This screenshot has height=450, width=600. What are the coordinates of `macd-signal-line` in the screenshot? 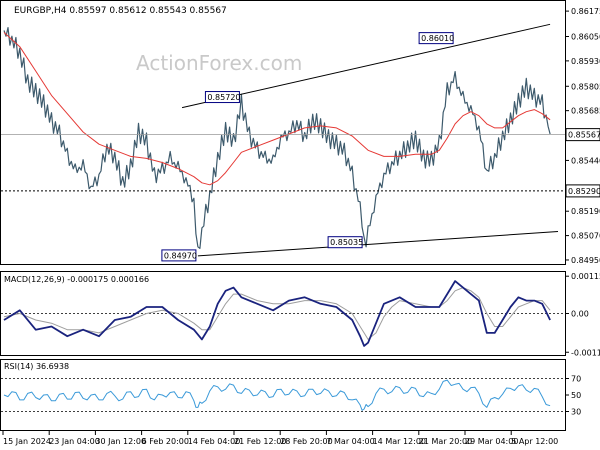 It's located at (277, 313).